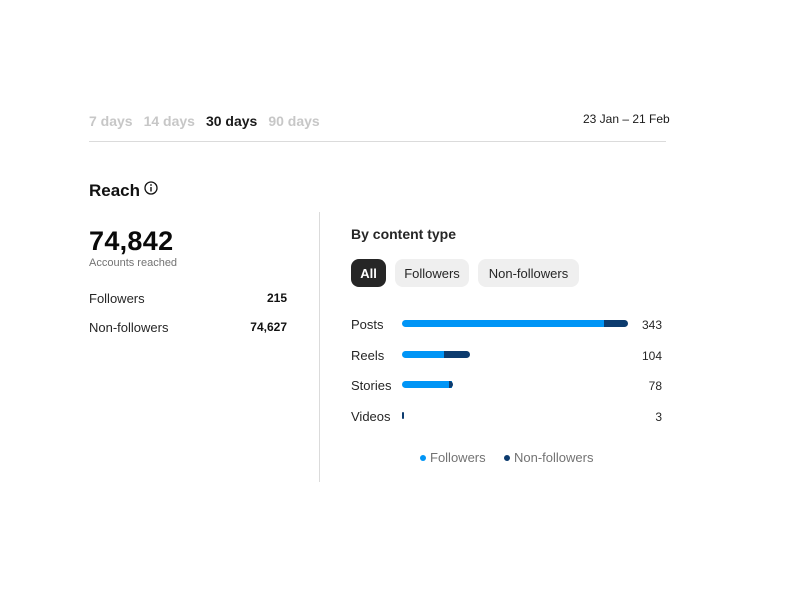  Describe the element at coordinates (377, 141) in the screenshot. I see `header-divider` at that location.